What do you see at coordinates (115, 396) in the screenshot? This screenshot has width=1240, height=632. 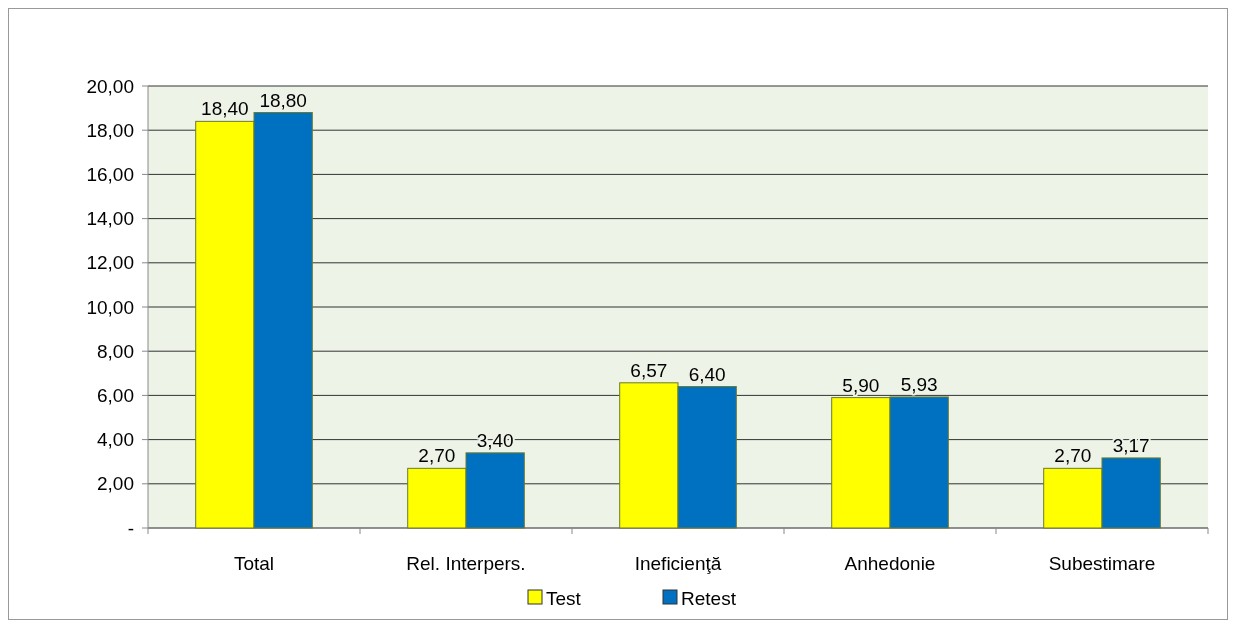 I see `y-tick-label: 6,00` at bounding box center [115, 396].